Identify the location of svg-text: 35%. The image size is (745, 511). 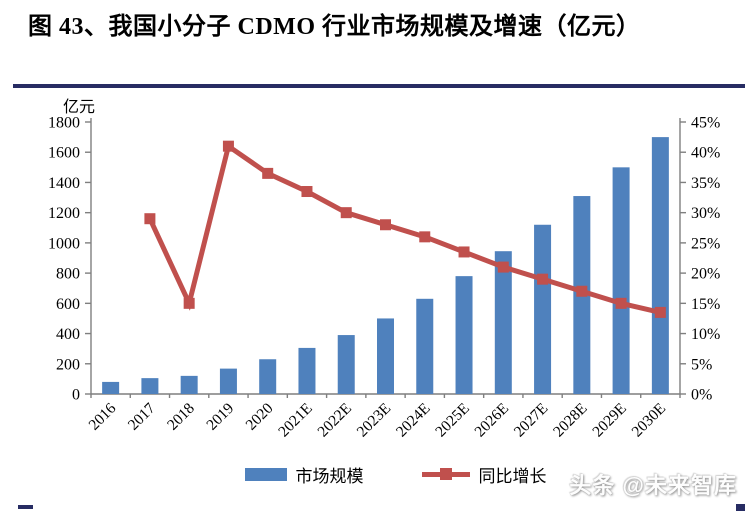
(705, 183).